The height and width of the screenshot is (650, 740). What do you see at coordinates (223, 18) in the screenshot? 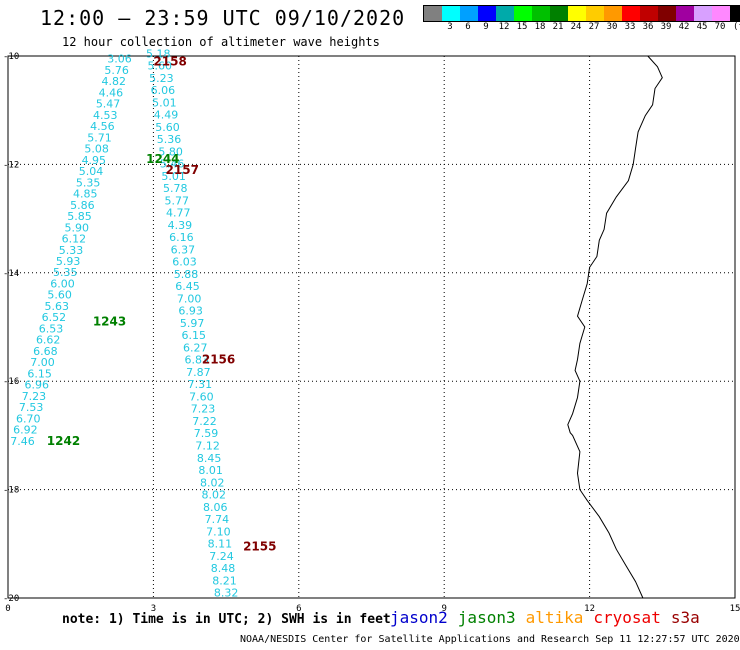
I see `chart-title: 12:00 – 23:59 UTC 09/10/2020` at bounding box center [223, 18].